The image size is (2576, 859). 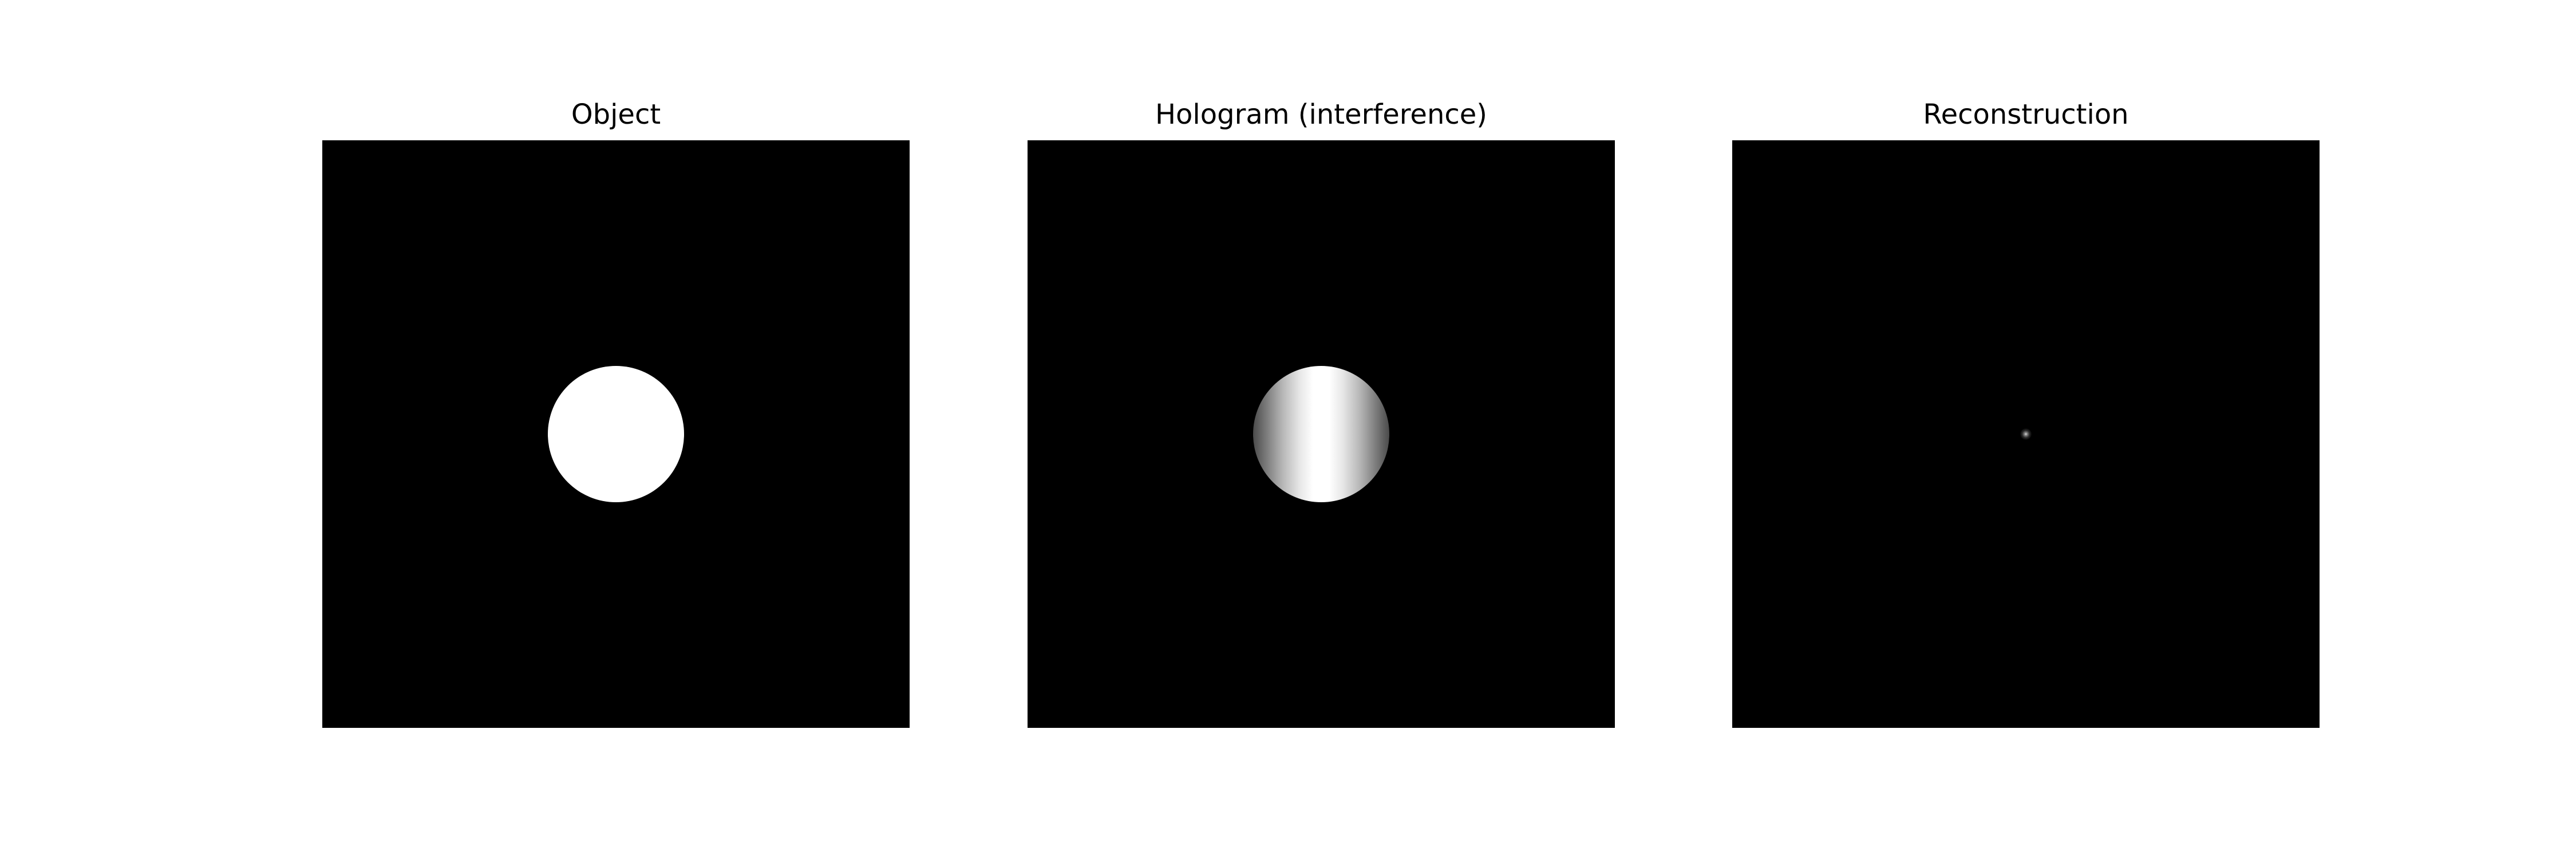 I want to click on object-panel-title: Object, so click(x=616, y=114).